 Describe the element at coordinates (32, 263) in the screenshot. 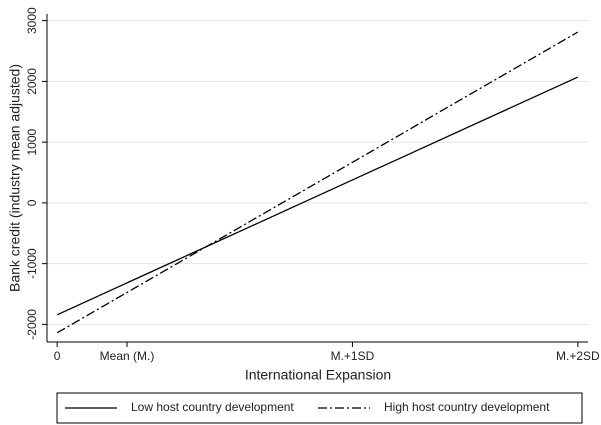

I see `y-tick-label: -1000` at that location.